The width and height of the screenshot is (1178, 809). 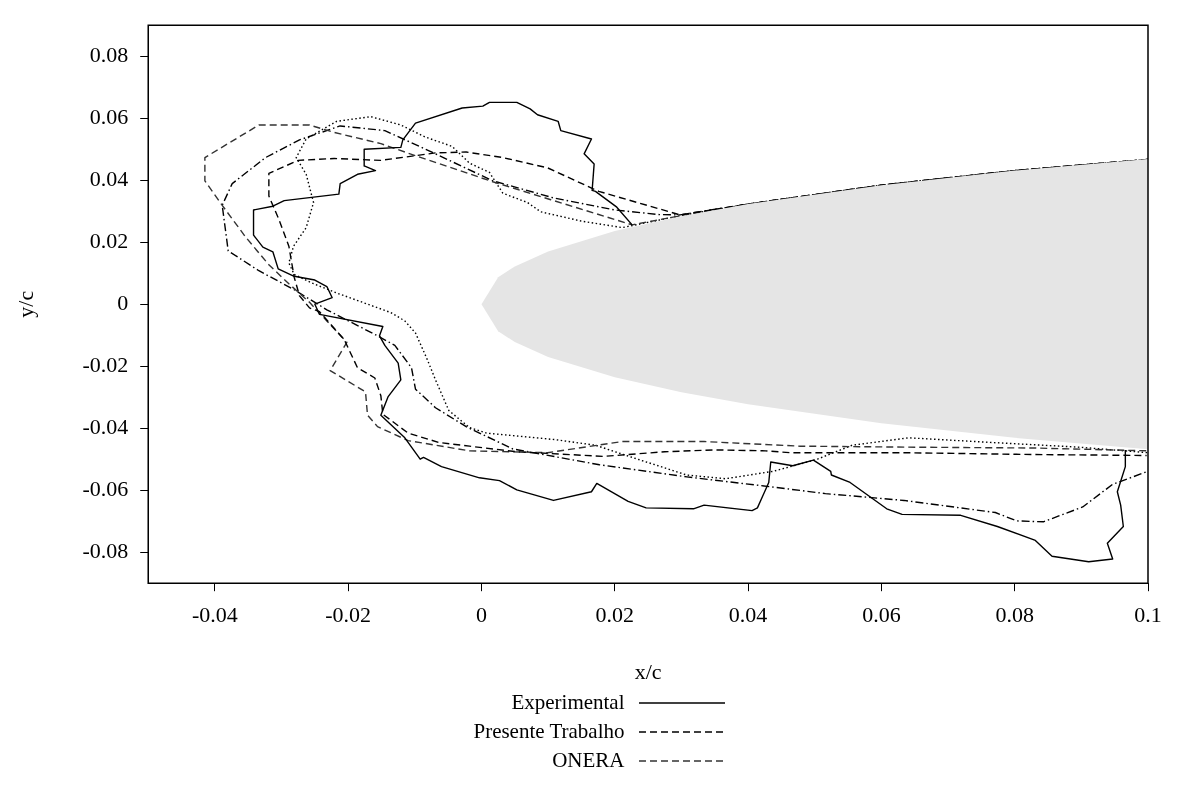 What do you see at coordinates (648, 671) in the screenshot?
I see `x-axis-title: x/c` at bounding box center [648, 671].